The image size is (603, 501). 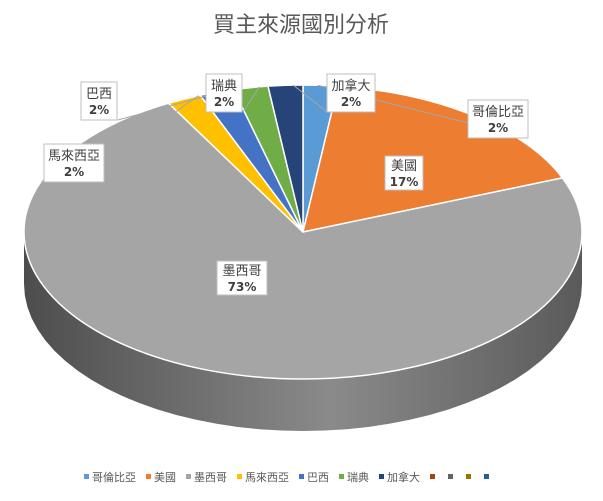 What do you see at coordinates (403, 477) in the screenshot?
I see `legend-label: 加拿大` at bounding box center [403, 477].